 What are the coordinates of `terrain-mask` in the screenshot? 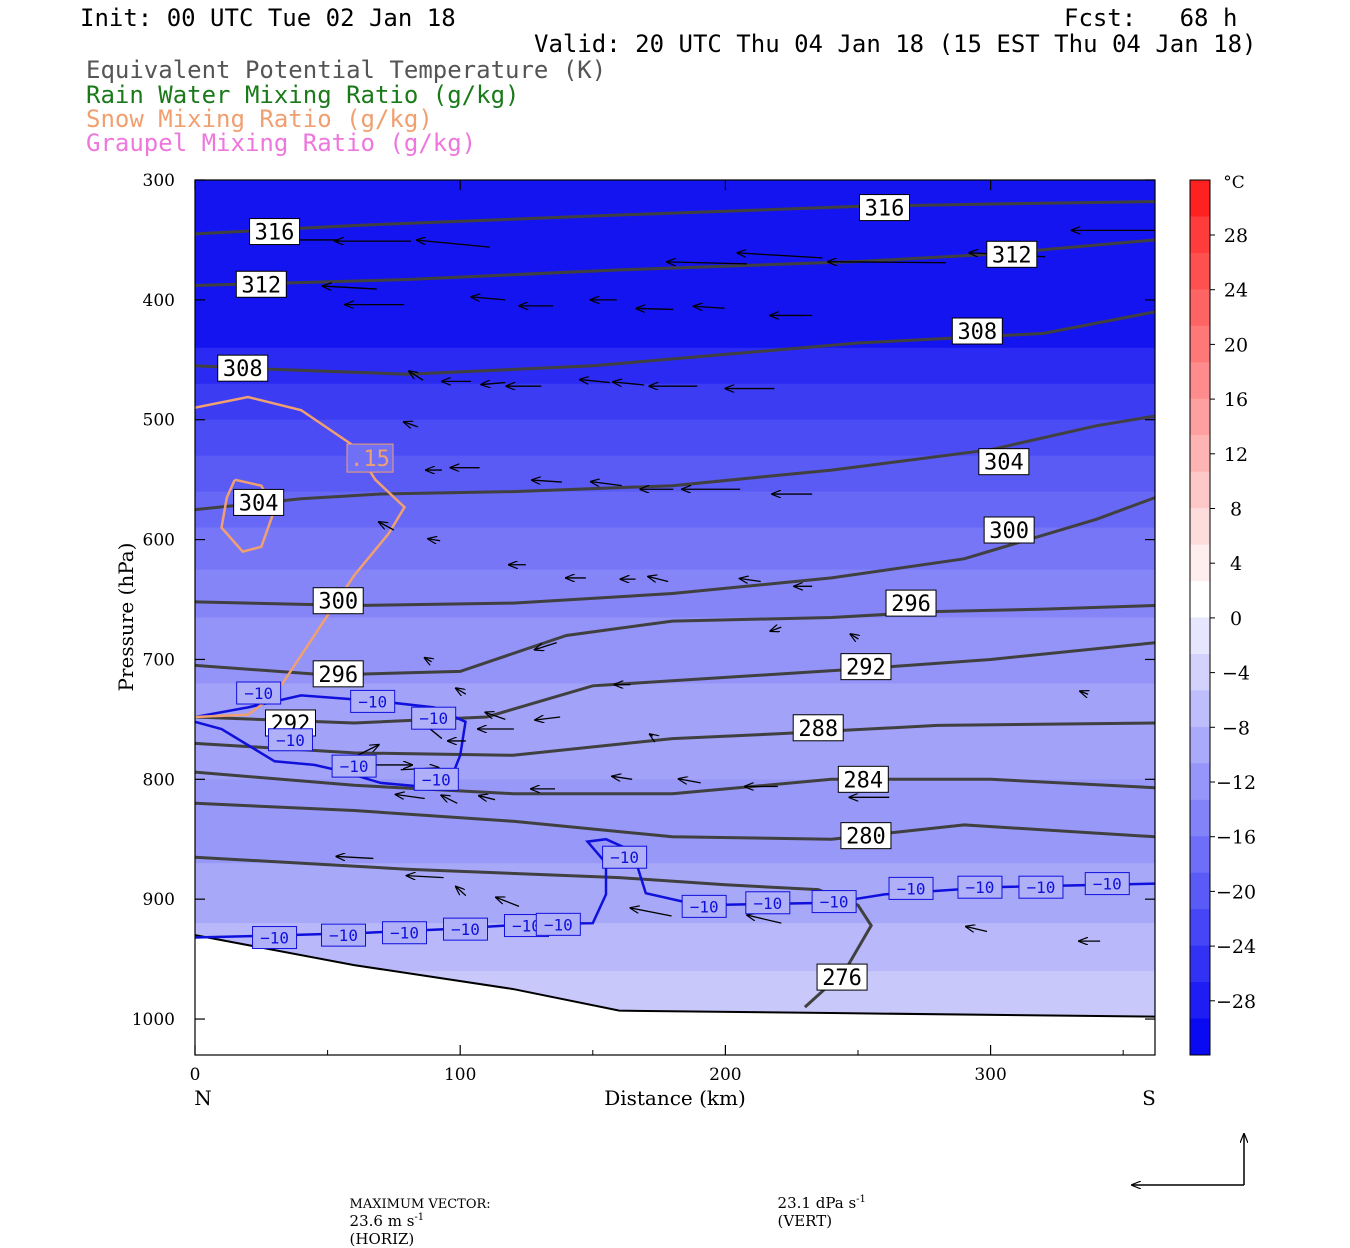 It's located at (675, 995).